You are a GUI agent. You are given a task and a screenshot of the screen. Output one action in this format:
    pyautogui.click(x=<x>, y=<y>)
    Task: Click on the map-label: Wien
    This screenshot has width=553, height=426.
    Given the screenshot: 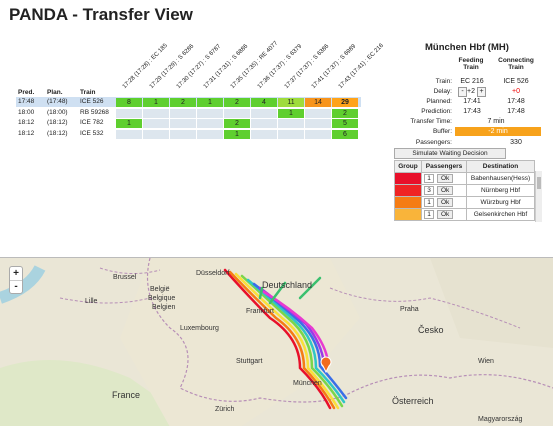 What is the action you would take?
    pyautogui.click(x=486, y=361)
    